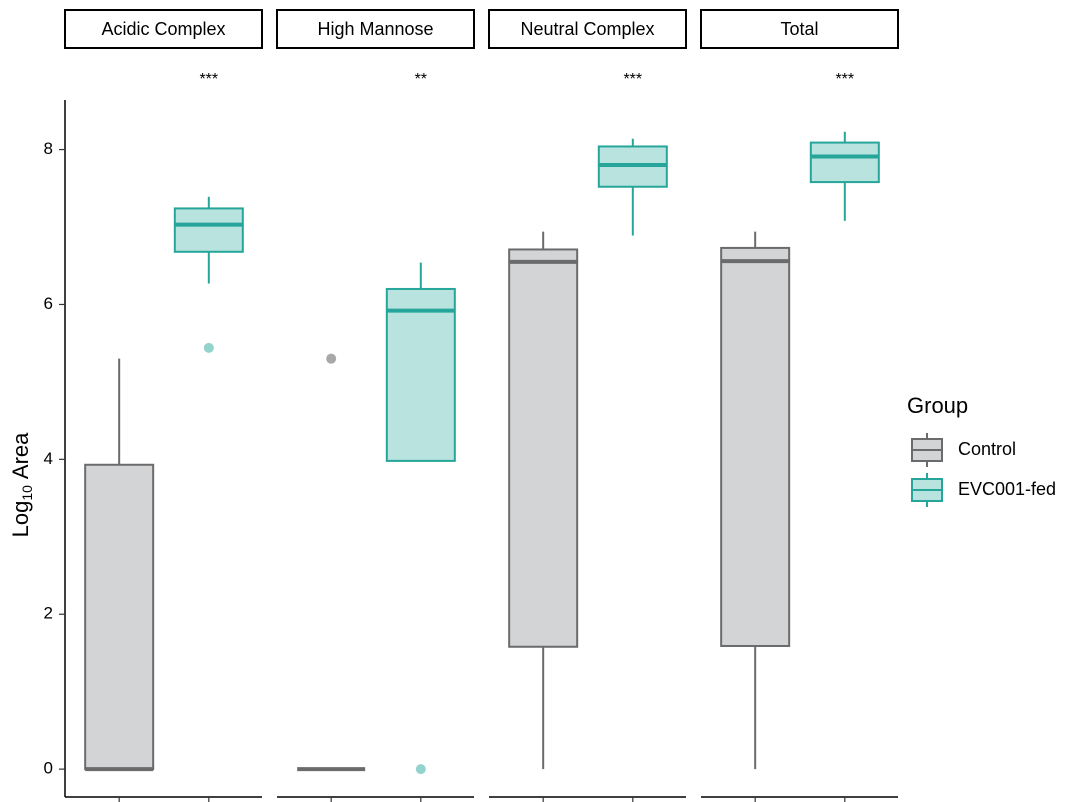 The width and height of the screenshot is (1075, 802). I want to click on y-axis-label: Log10 Area, so click(21, 485).